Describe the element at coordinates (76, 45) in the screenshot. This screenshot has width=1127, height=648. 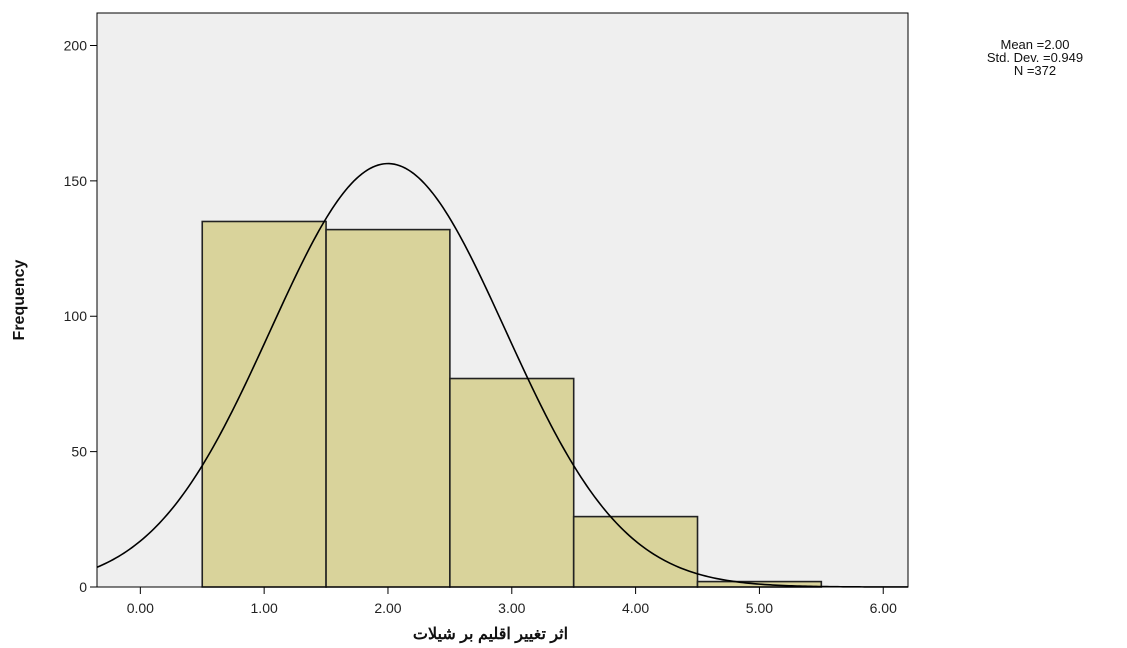
I see `y-tick-label: 200` at that location.